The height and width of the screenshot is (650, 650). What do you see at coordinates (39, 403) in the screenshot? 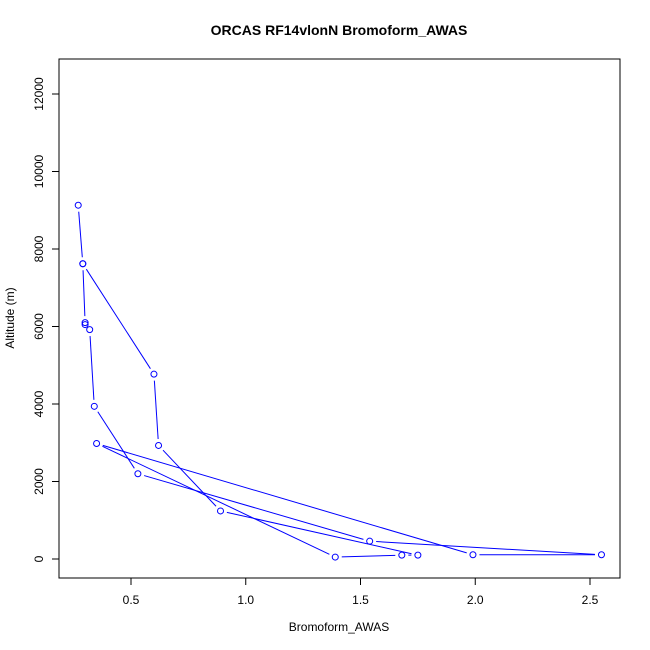
I see `y-tick-label: 4000` at bounding box center [39, 403].